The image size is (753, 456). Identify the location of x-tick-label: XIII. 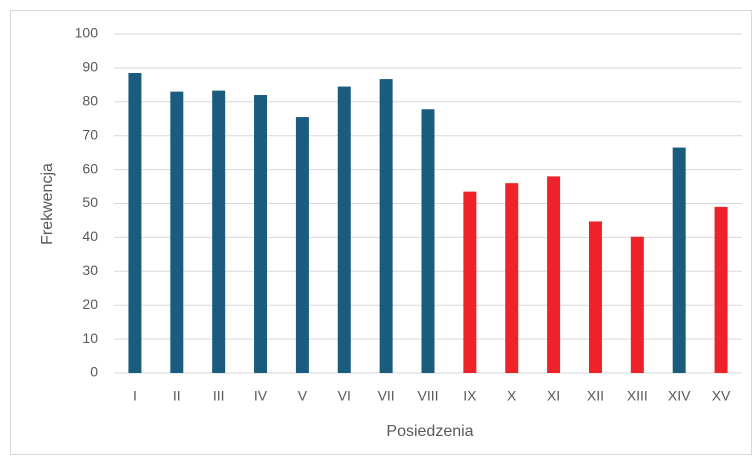
(637, 396).